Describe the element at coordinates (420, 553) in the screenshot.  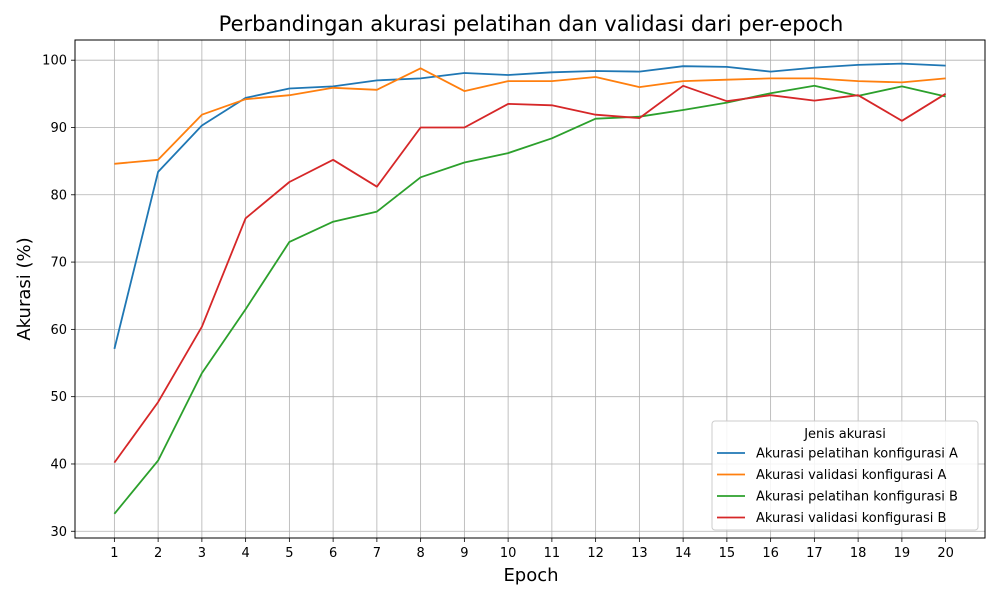
I see `x-tick-label: 8` at that location.